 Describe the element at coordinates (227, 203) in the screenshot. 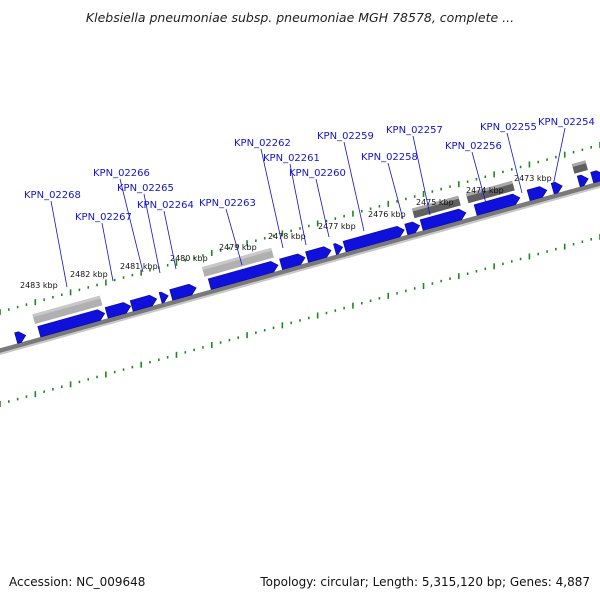

I see `gene-label: KPN_02263` at that location.